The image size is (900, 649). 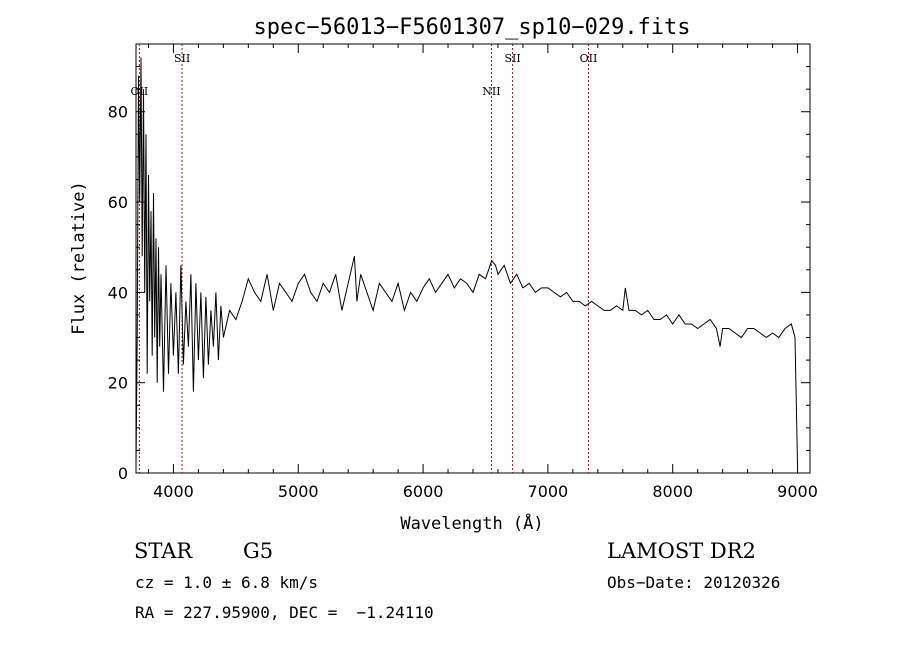 What do you see at coordinates (491, 91) in the screenshot?
I see `marker-label-2: NII` at bounding box center [491, 91].